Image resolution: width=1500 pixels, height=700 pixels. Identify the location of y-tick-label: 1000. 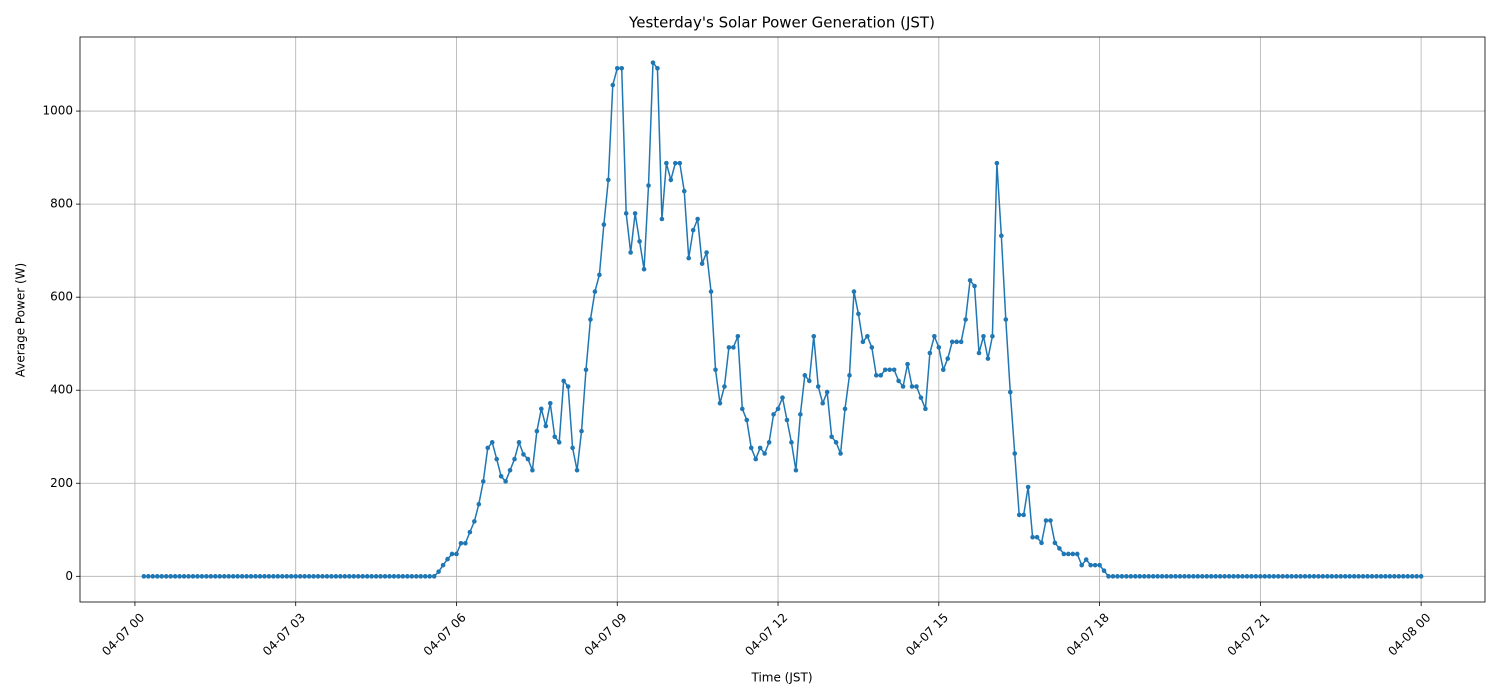
(57, 111).